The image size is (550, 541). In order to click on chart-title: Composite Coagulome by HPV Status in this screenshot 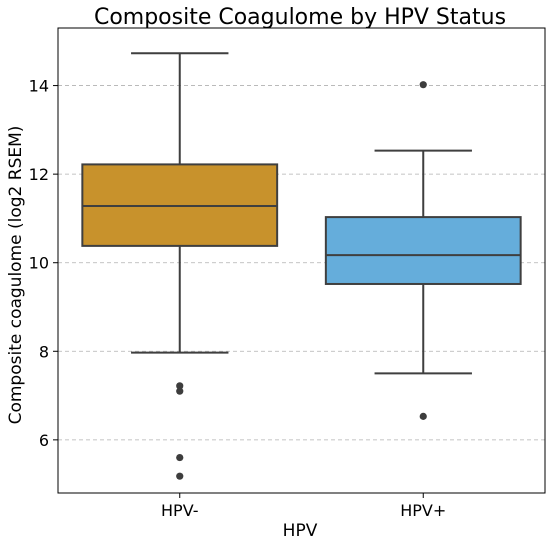, I will do `click(300, 17)`.